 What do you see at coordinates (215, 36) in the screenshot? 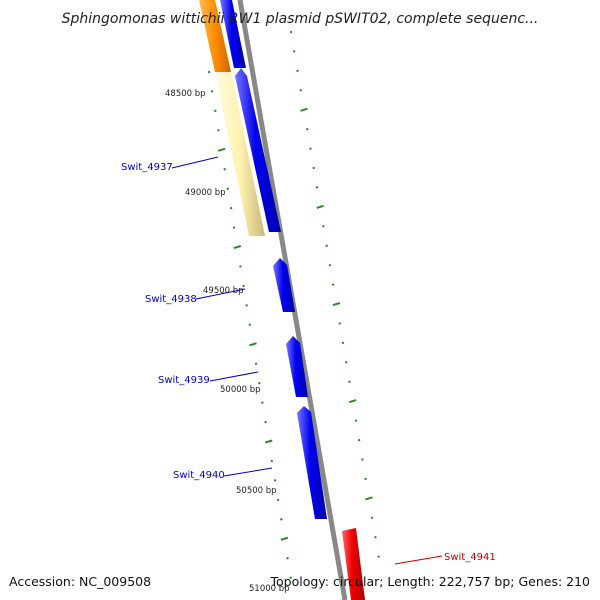
I see `feature-orange` at bounding box center [215, 36].